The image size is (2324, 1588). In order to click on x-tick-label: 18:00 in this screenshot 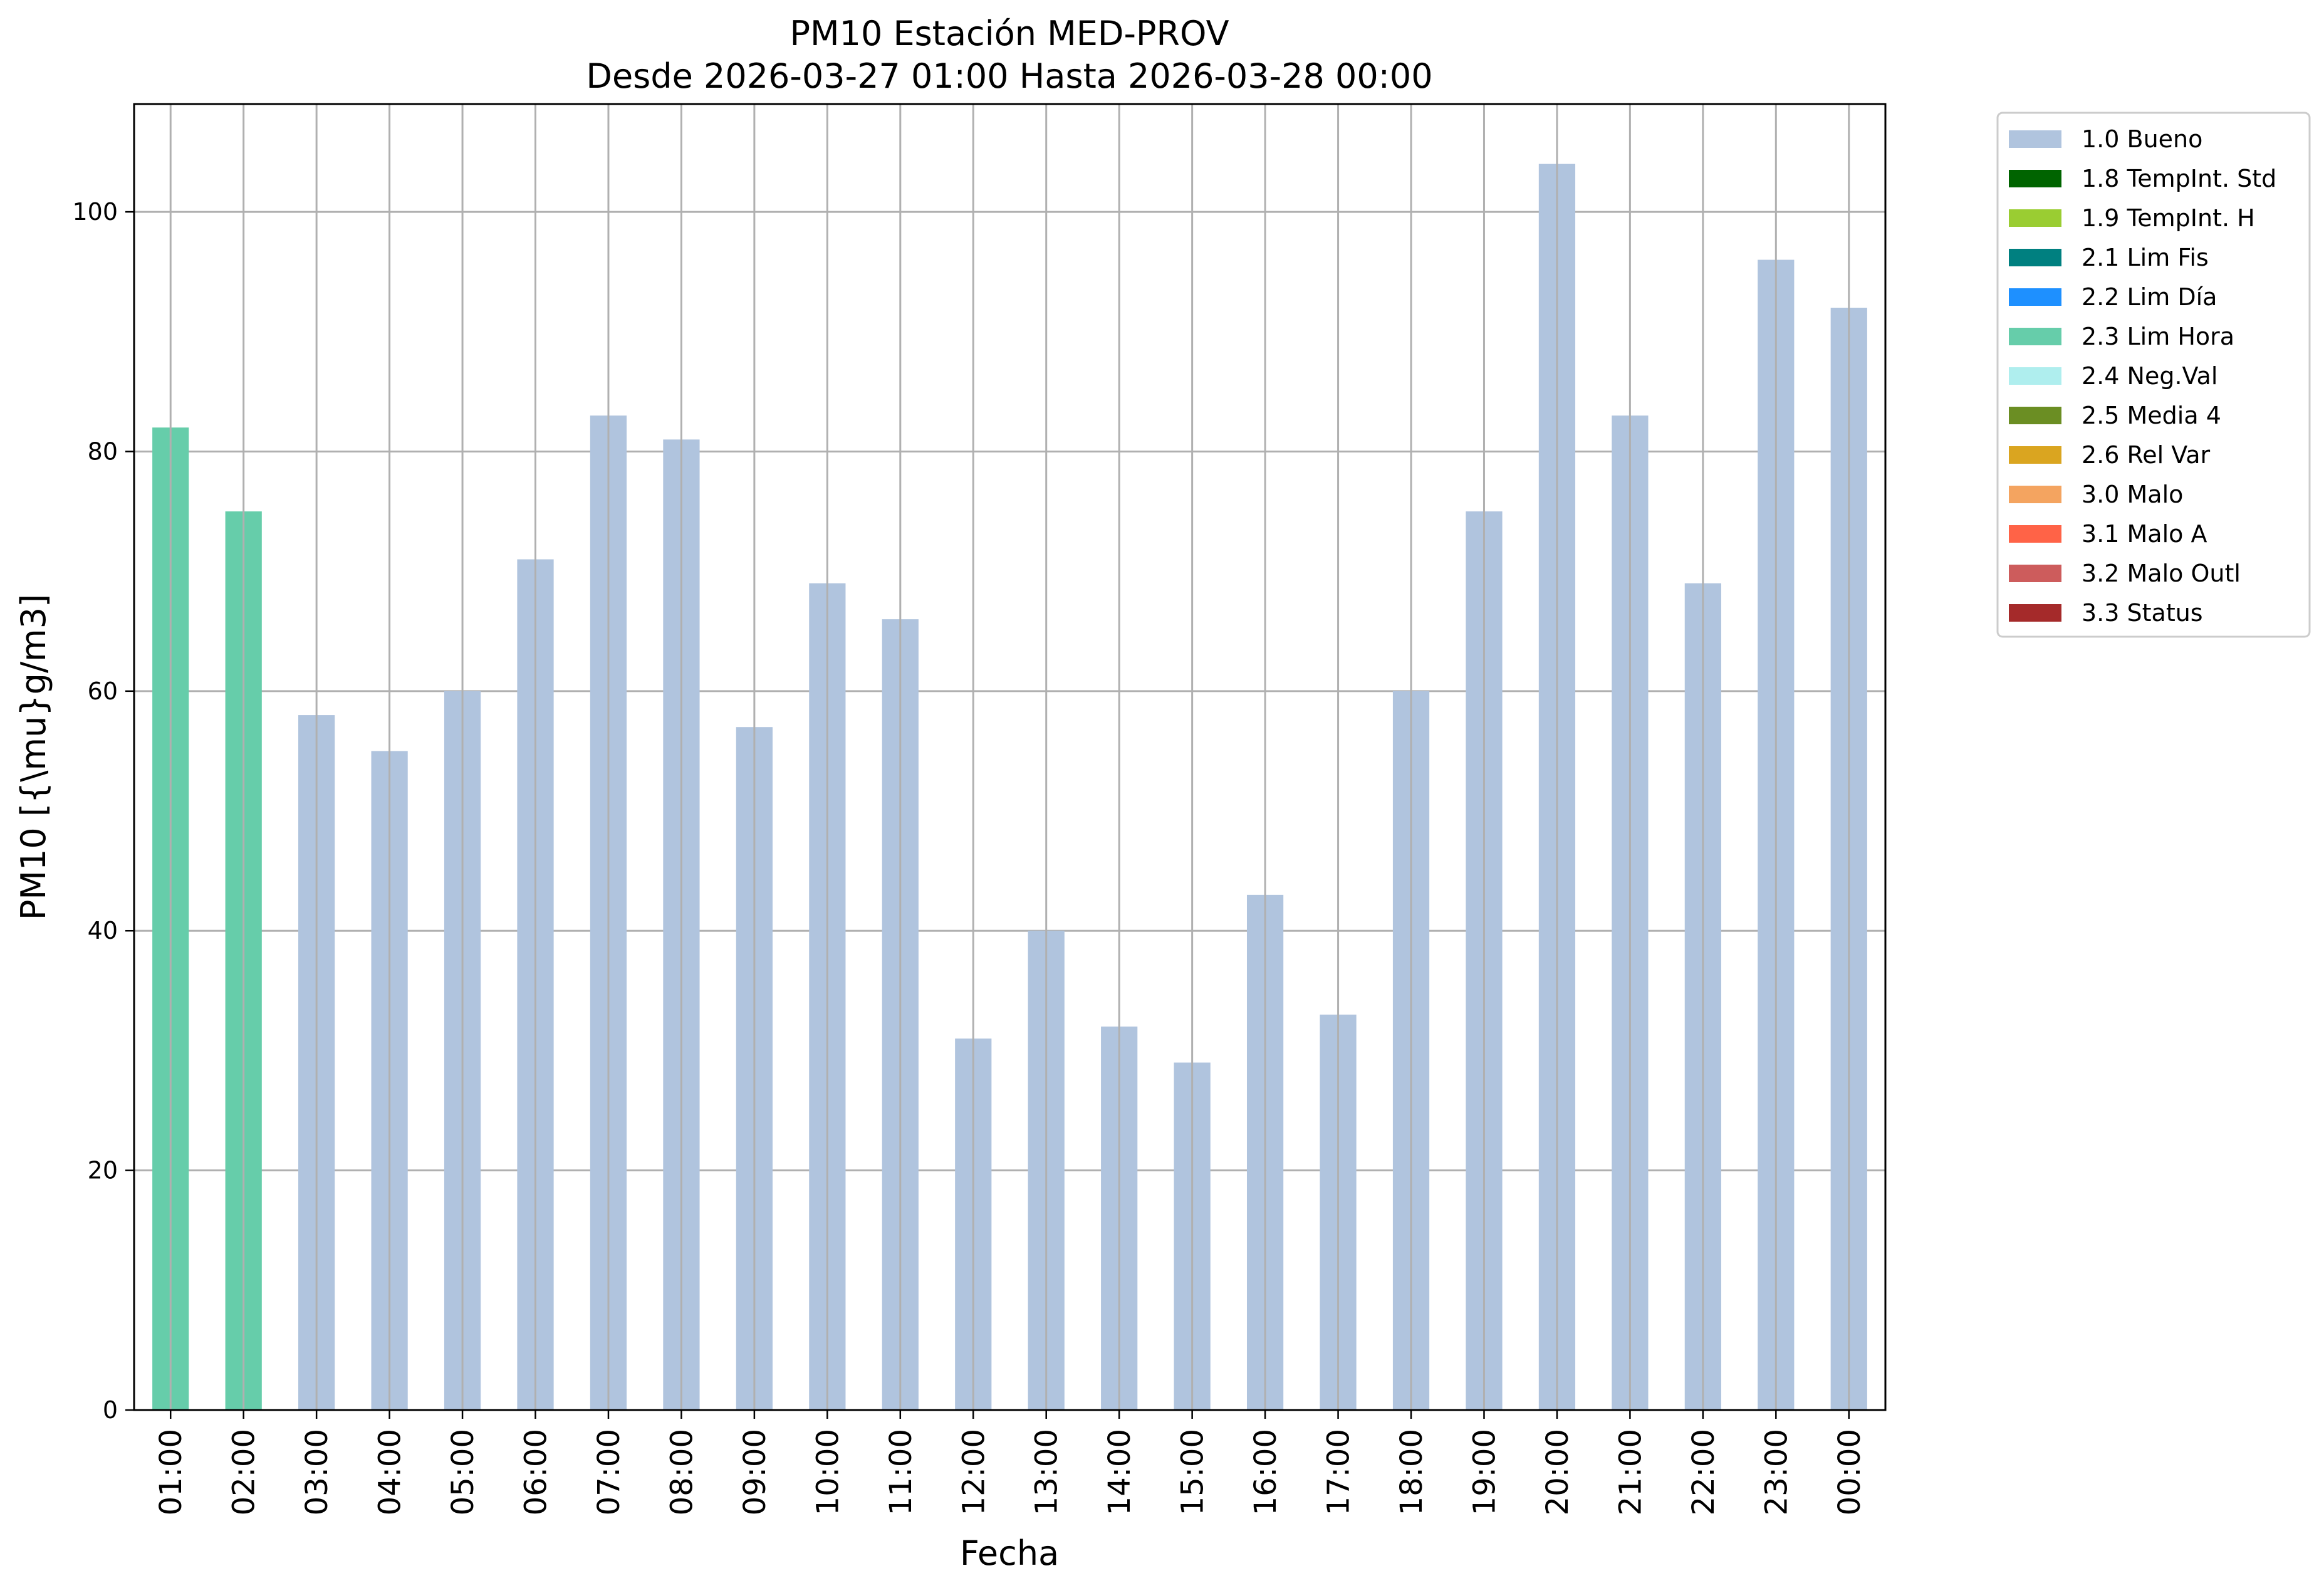, I will do `click(1411, 1472)`.